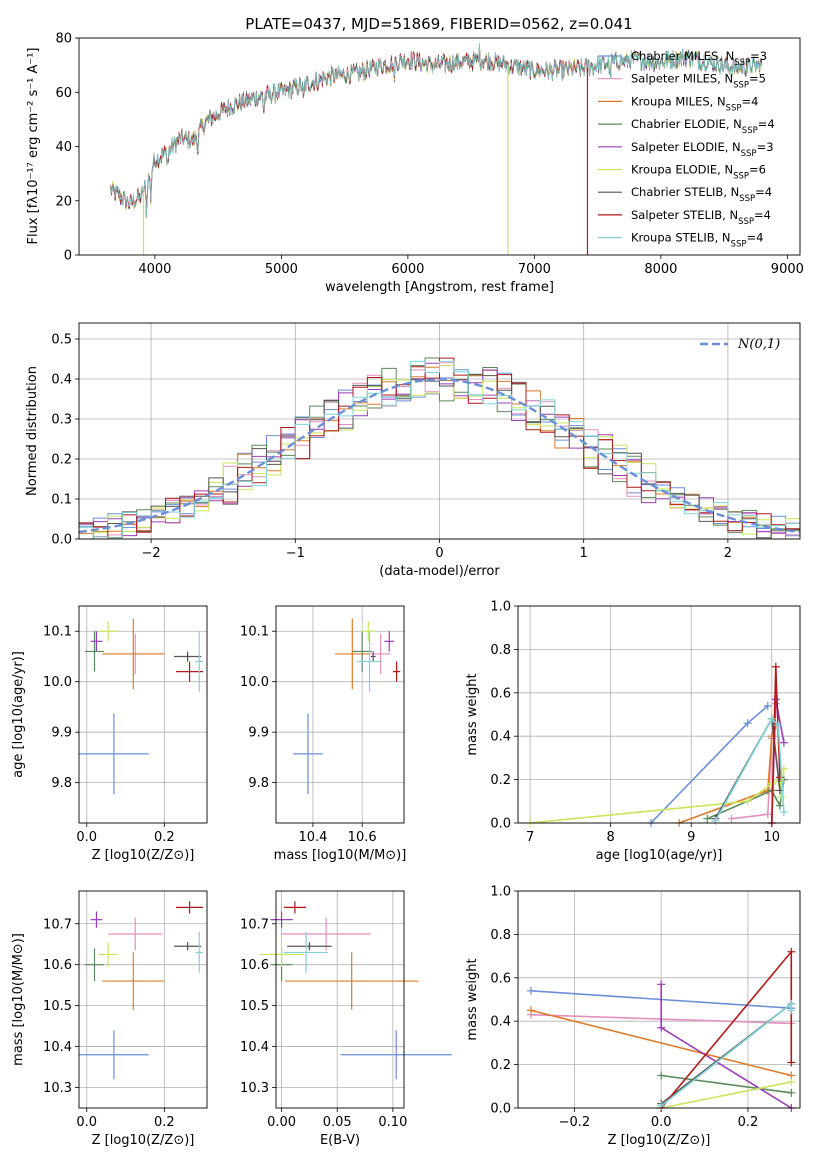 The image size is (819, 1170). Describe the element at coordinates (439, 456) in the screenshot. I see `normal-curve` at that location.